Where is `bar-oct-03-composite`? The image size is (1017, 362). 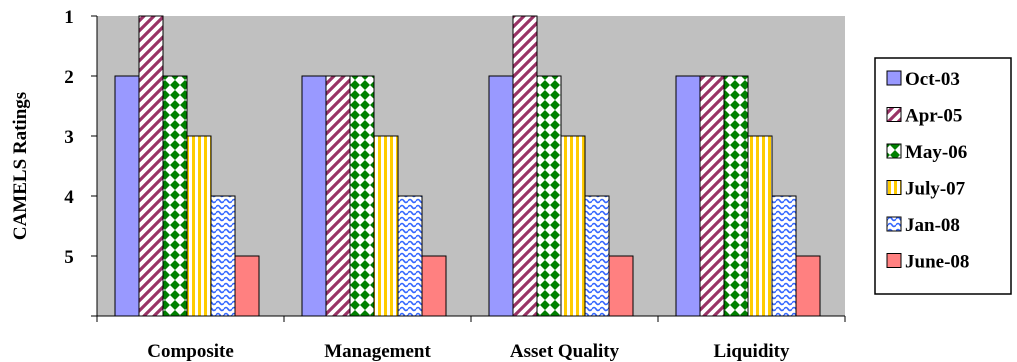
bar-oct-03-composite is located at coordinates (127, 196).